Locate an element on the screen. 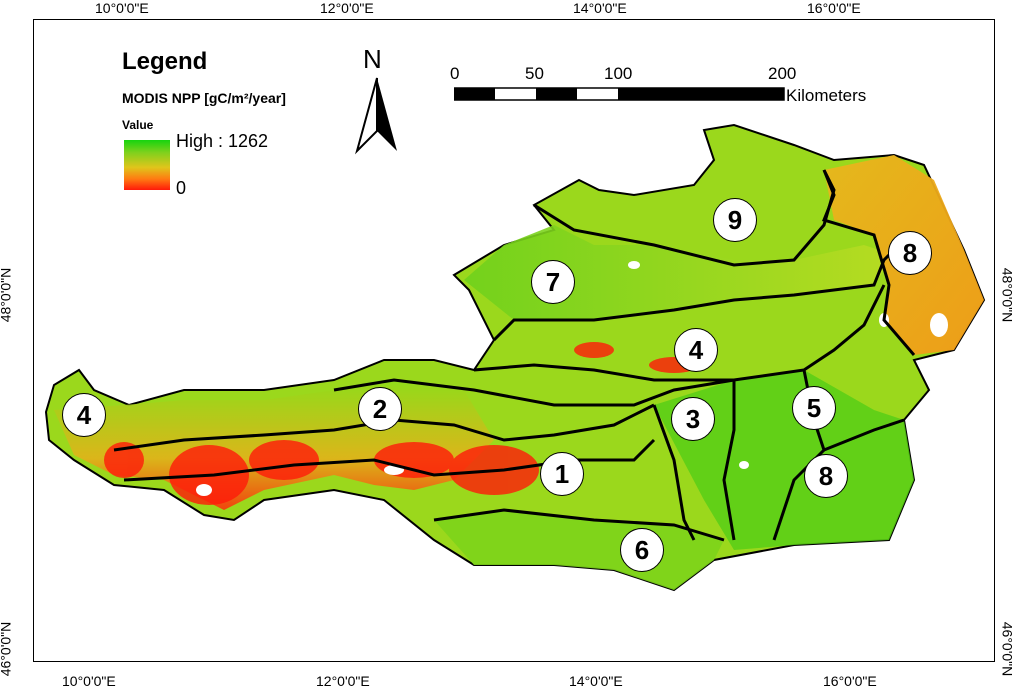 This screenshot has height=692, width=1024. scale-unit-label: Kilometers is located at coordinates (826, 95).